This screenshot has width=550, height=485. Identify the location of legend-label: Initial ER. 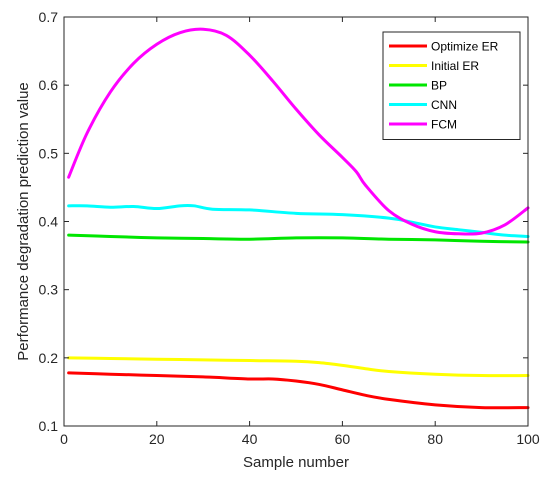
(455, 66).